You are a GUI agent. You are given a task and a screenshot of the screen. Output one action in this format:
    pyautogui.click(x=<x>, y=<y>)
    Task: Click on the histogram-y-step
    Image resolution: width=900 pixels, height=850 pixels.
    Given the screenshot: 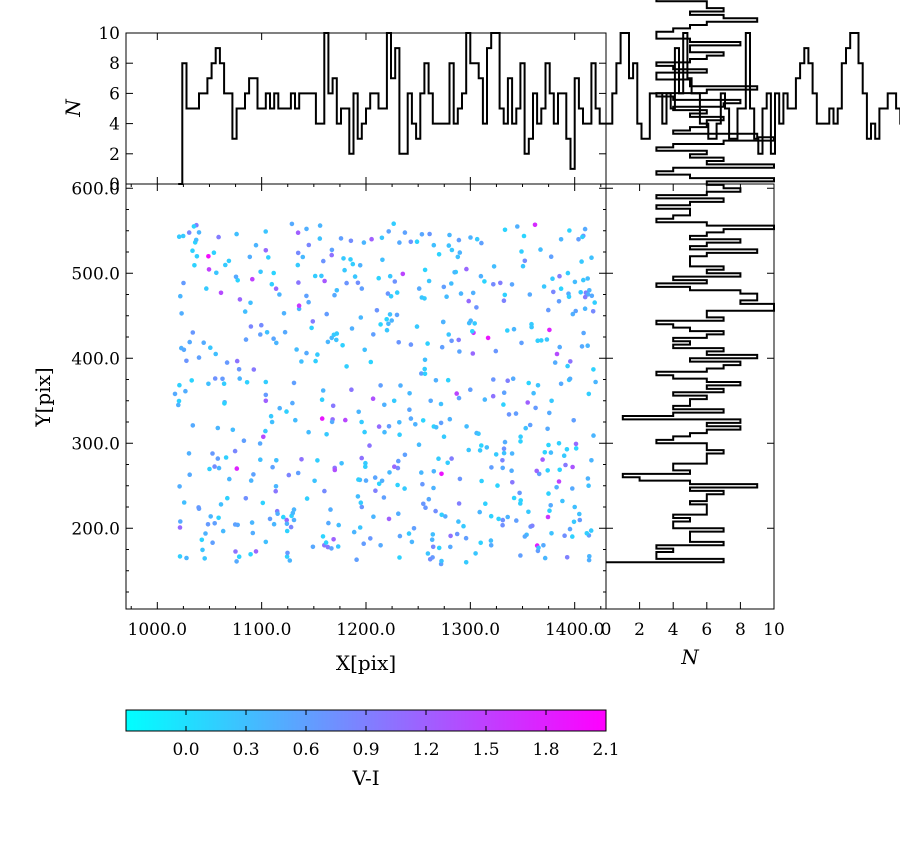 What is the action you would take?
    pyautogui.click(x=690, y=282)
    